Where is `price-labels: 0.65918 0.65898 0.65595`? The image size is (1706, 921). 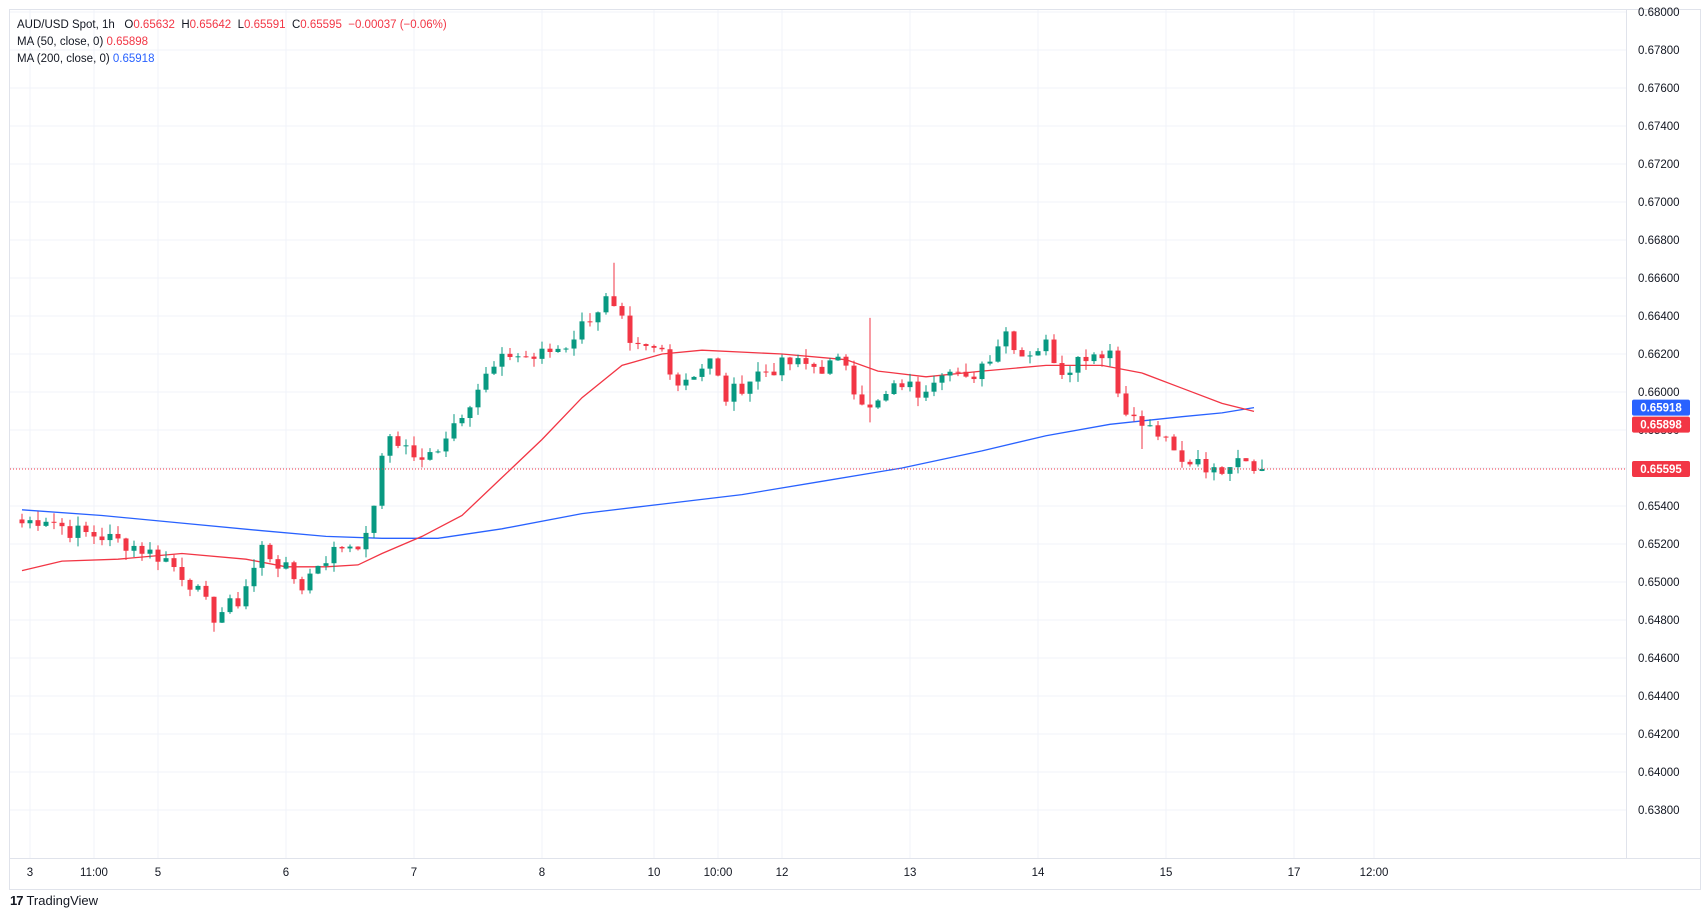
price-labels: 0.65918 0.65898 0.65595 is located at coordinates (1661, 438).